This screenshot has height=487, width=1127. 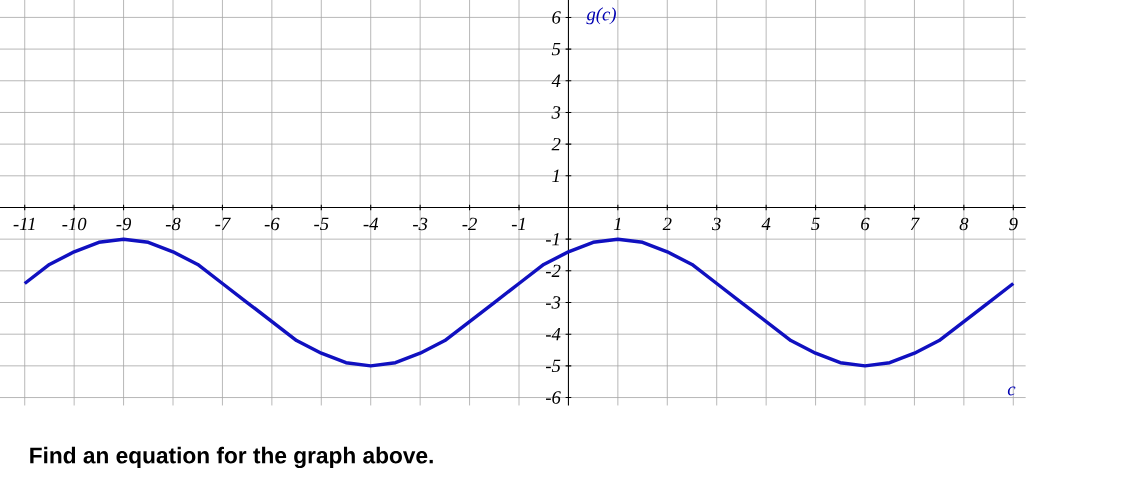 I want to click on text: Find an equation for the graph above., so click(x=231, y=457).